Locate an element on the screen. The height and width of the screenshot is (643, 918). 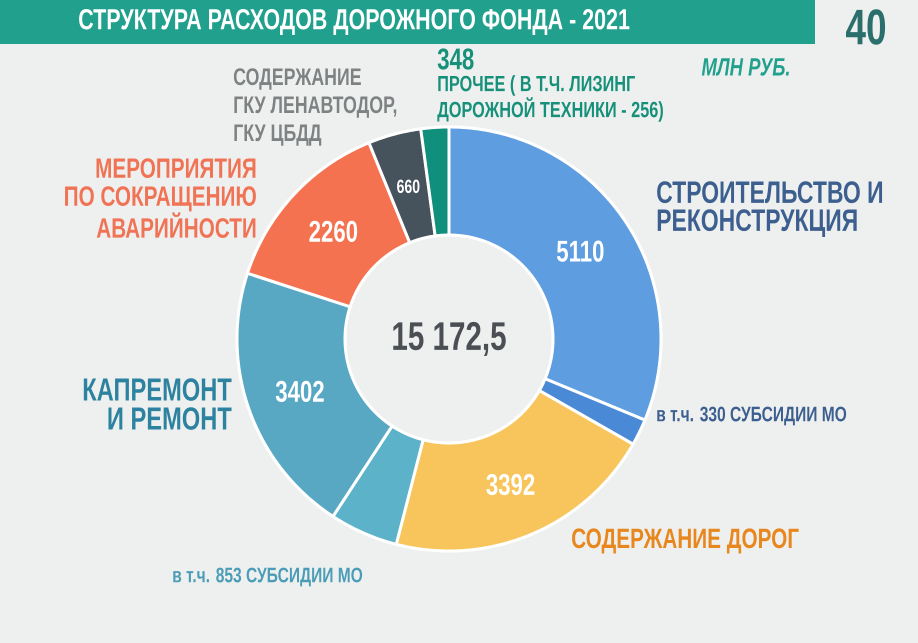
text: 15 172,5 is located at coordinates (449, 339).